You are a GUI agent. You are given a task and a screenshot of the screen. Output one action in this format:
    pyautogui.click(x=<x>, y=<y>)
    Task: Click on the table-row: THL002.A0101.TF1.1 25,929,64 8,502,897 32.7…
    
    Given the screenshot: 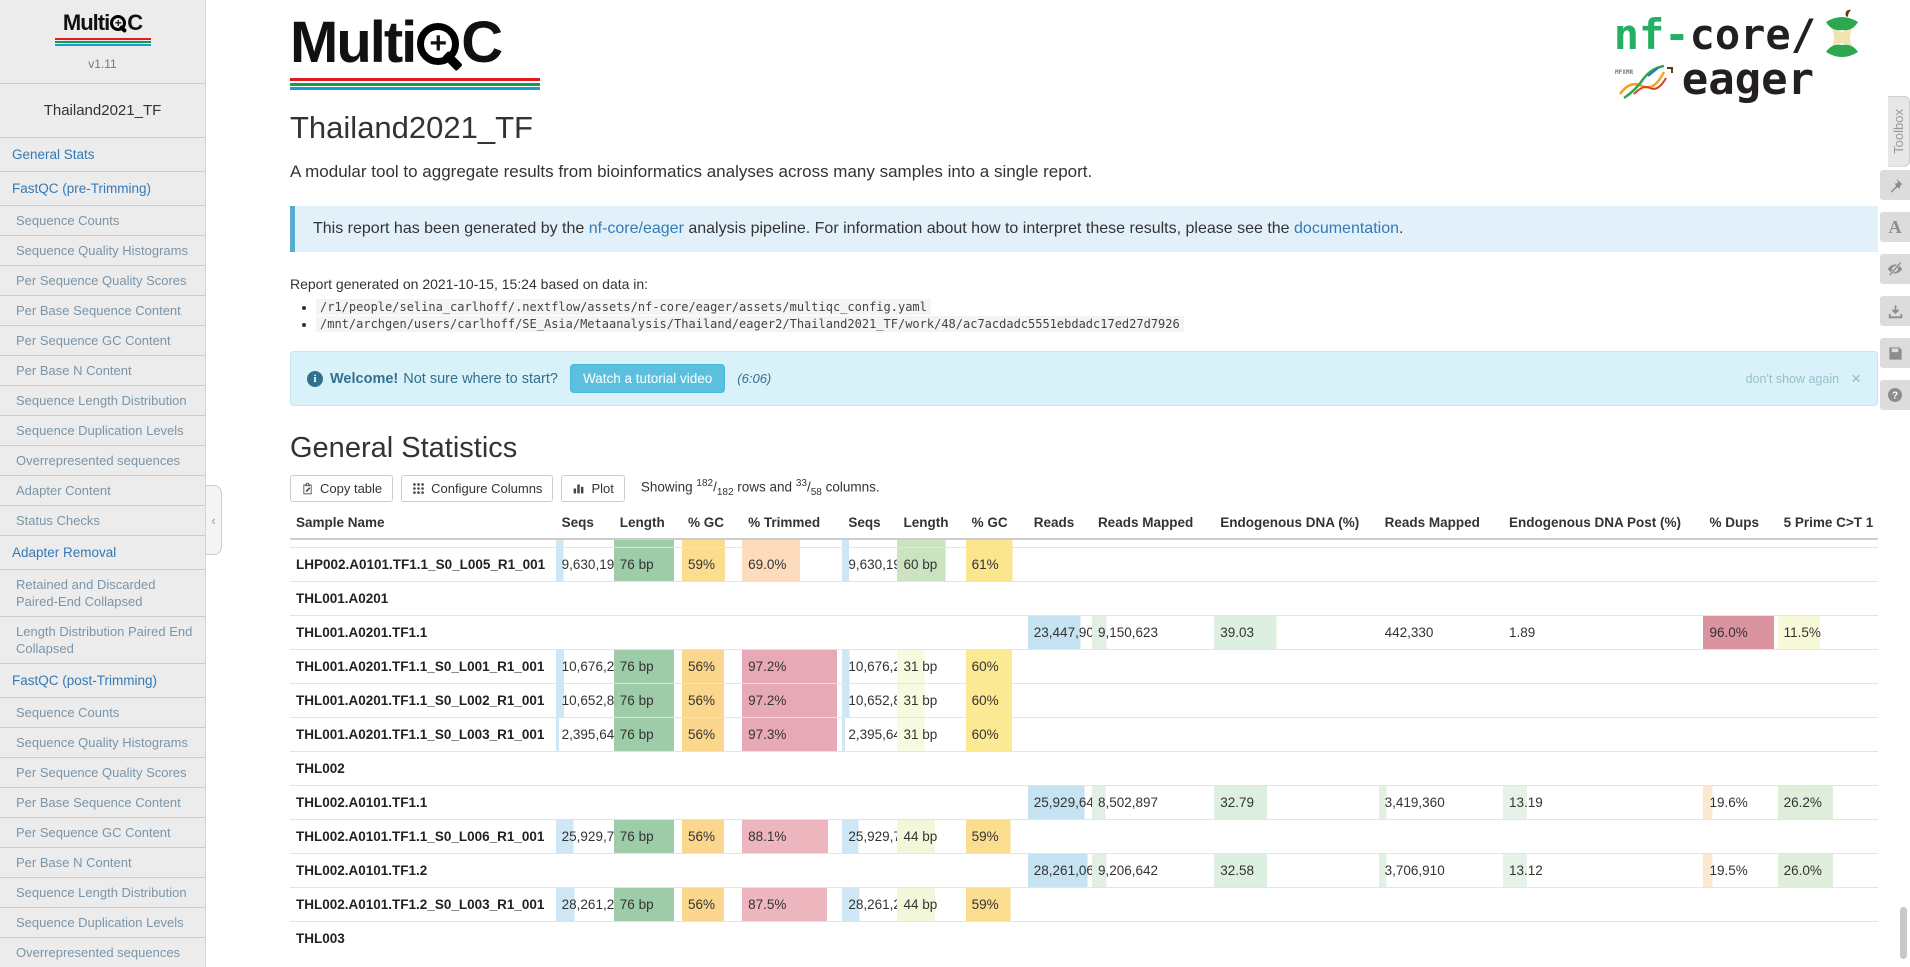 What is the action you would take?
    pyautogui.click(x=1084, y=801)
    